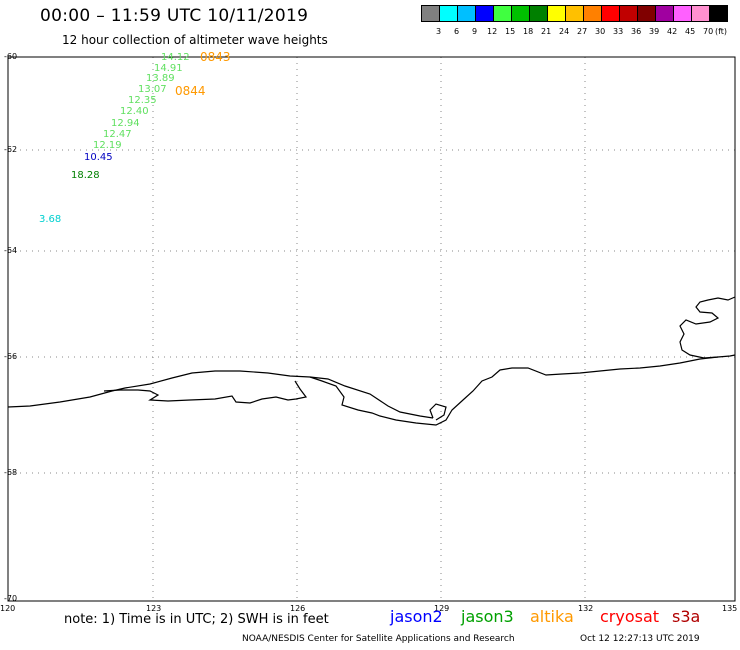 This screenshot has height=650, width=740. What do you see at coordinates (142, 100) in the screenshot?
I see `wave-height-label: 12.35` at bounding box center [142, 100].